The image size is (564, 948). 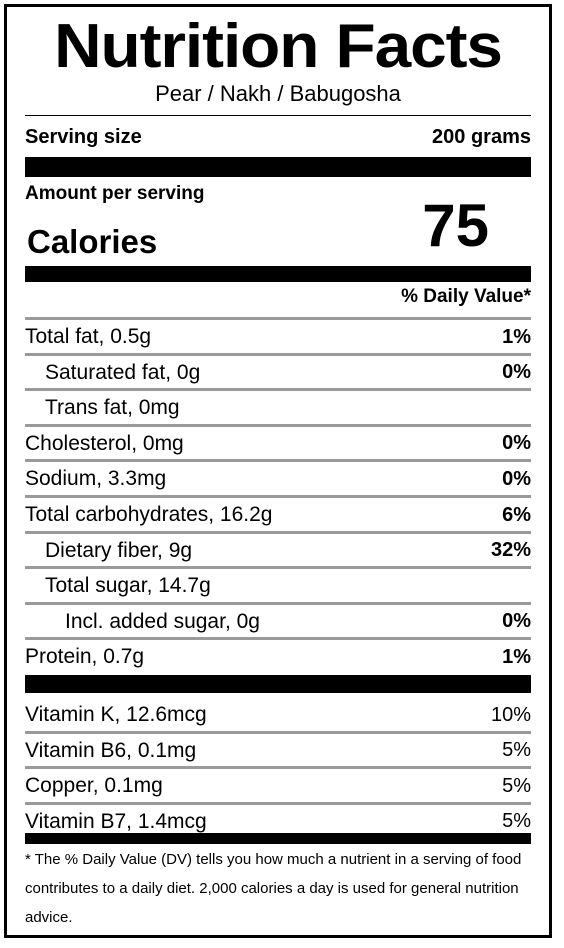 I want to click on vitamin-row: Copper, 0.1mg 5%, so click(x=278, y=786).